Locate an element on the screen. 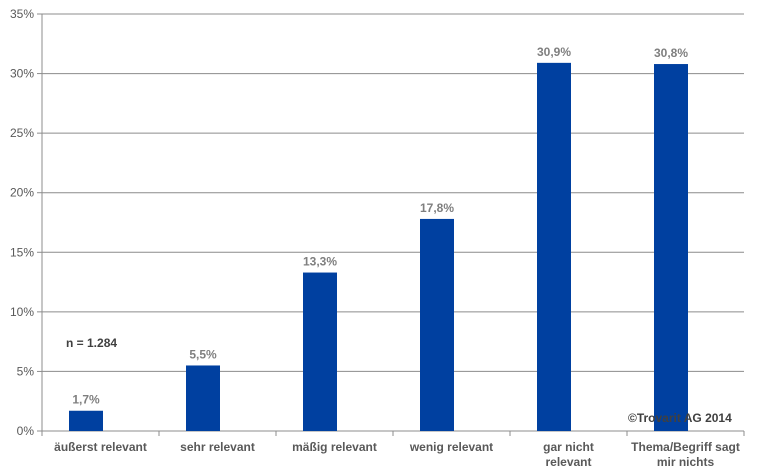 Image resolution: width=763 pixels, height=473 pixels. data-label: 13,3% is located at coordinates (320, 262).